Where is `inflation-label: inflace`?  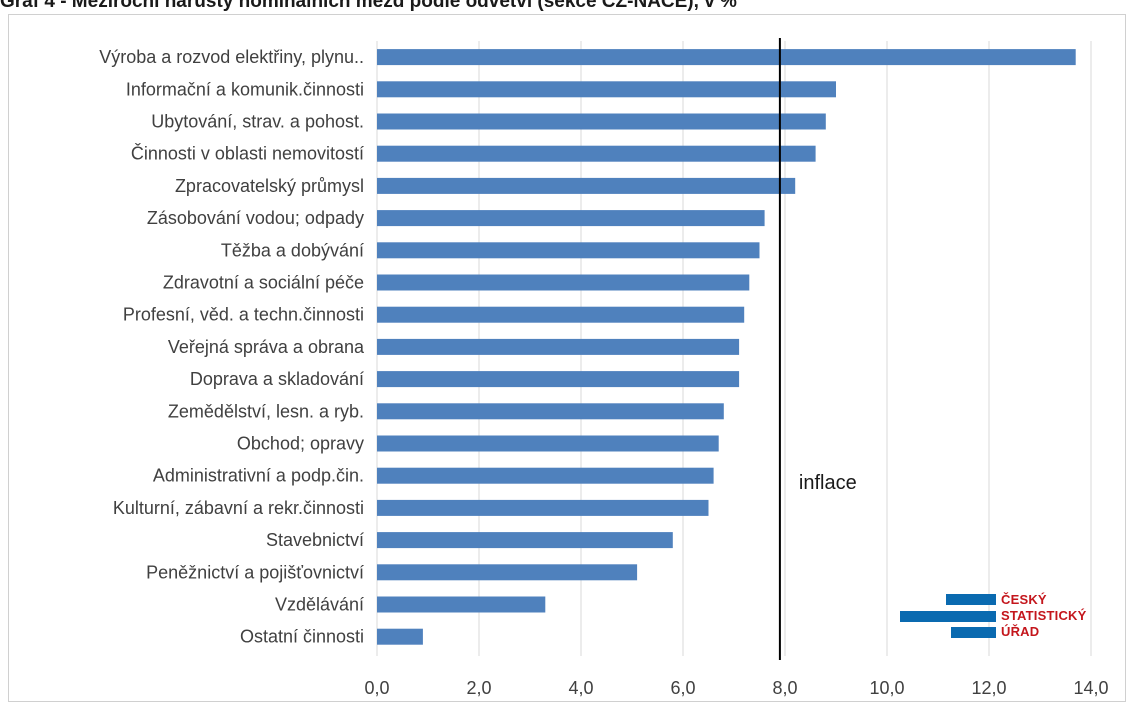
inflation-label: inflace is located at coordinates (828, 483).